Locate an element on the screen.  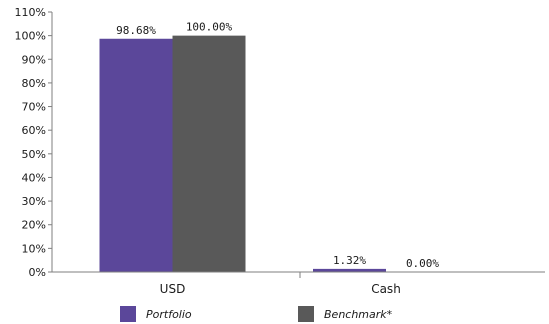
y-tick-label: 10% is located at coordinates (34, 248).